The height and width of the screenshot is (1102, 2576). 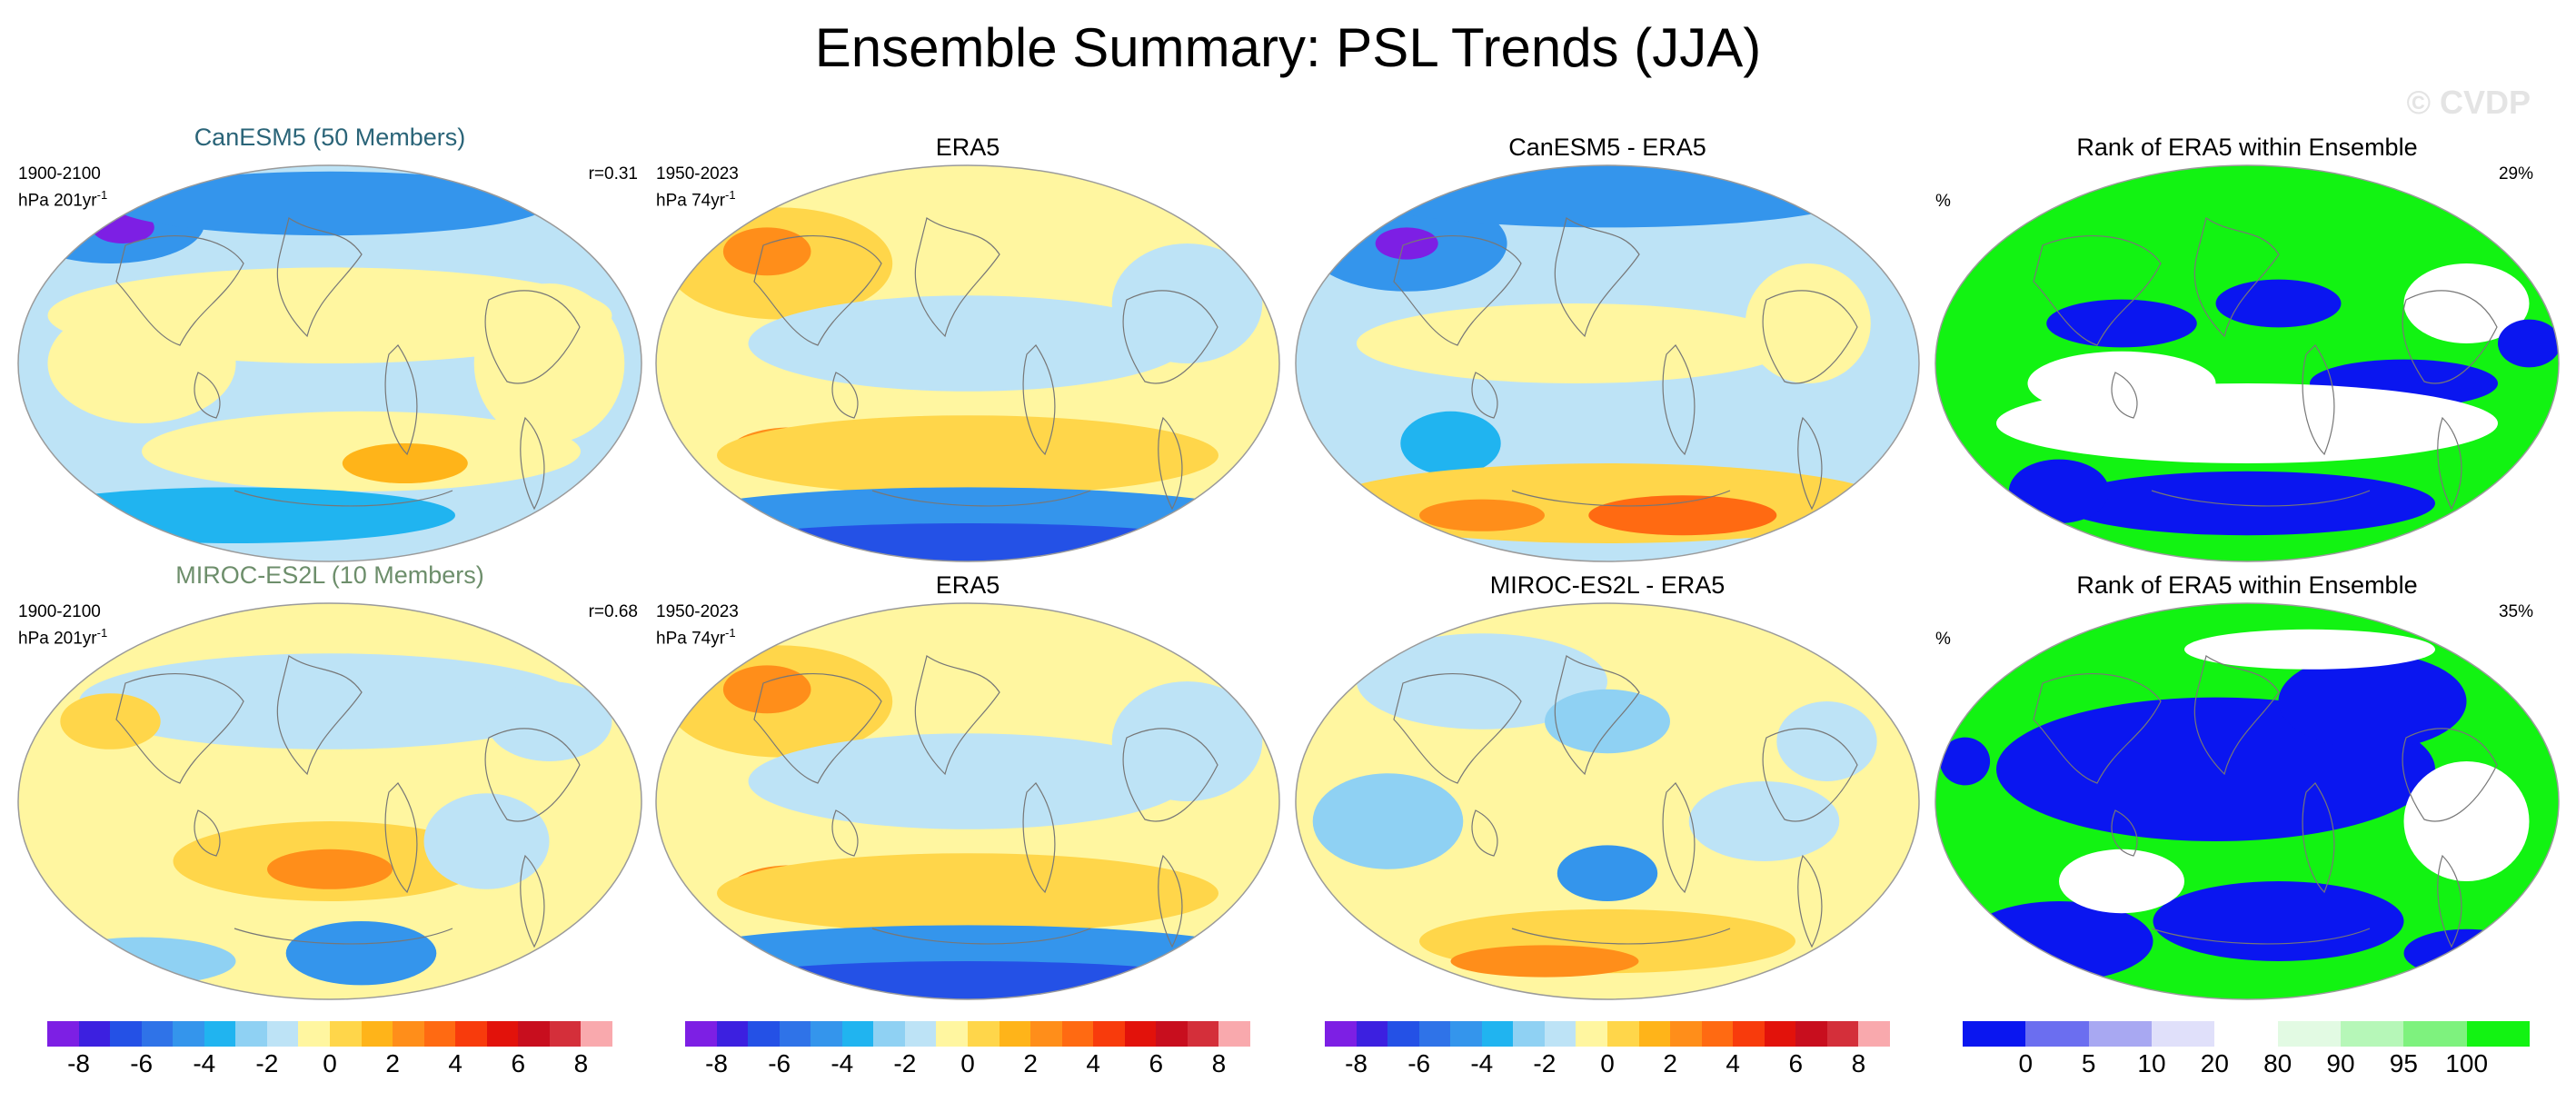 I want to click on pattern-correlation: r=0.31, so click(x=613, y=174).